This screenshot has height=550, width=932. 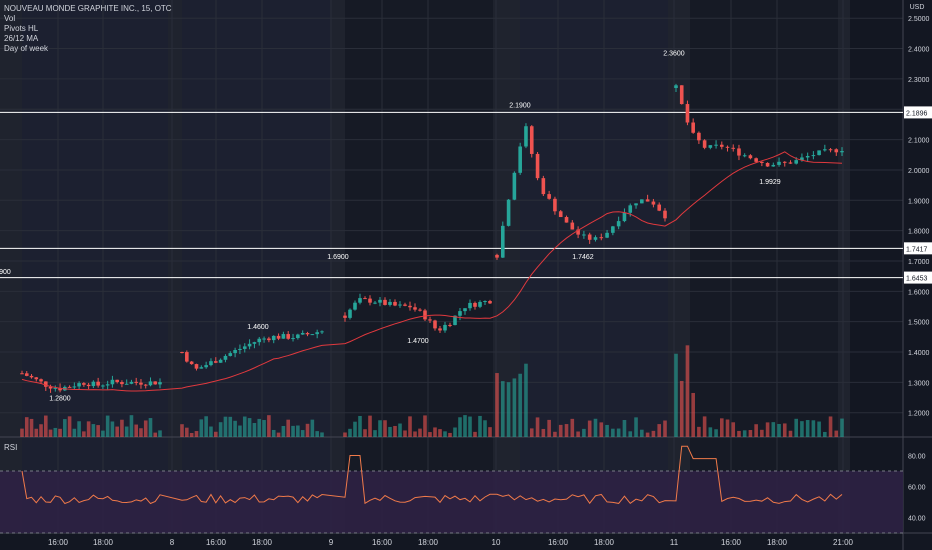 I want to click on rsi-tick-label: 80.00, so click(x=917, y=457).